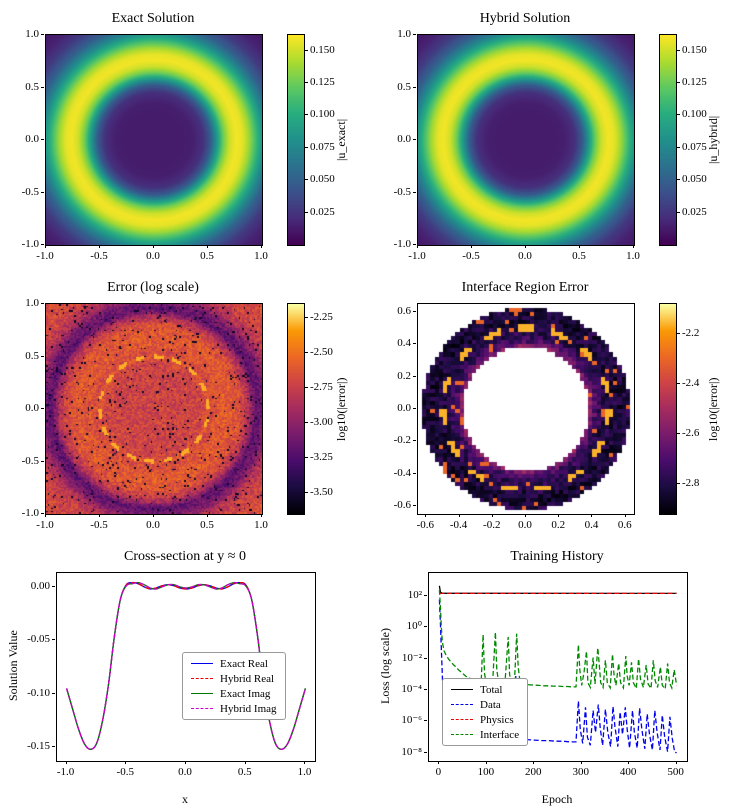 This screenshot has width=744, height=807. What do you see at coordinates (668, 140) in the screenshot?
I see `colorbar` at bounding box center [668, 140].